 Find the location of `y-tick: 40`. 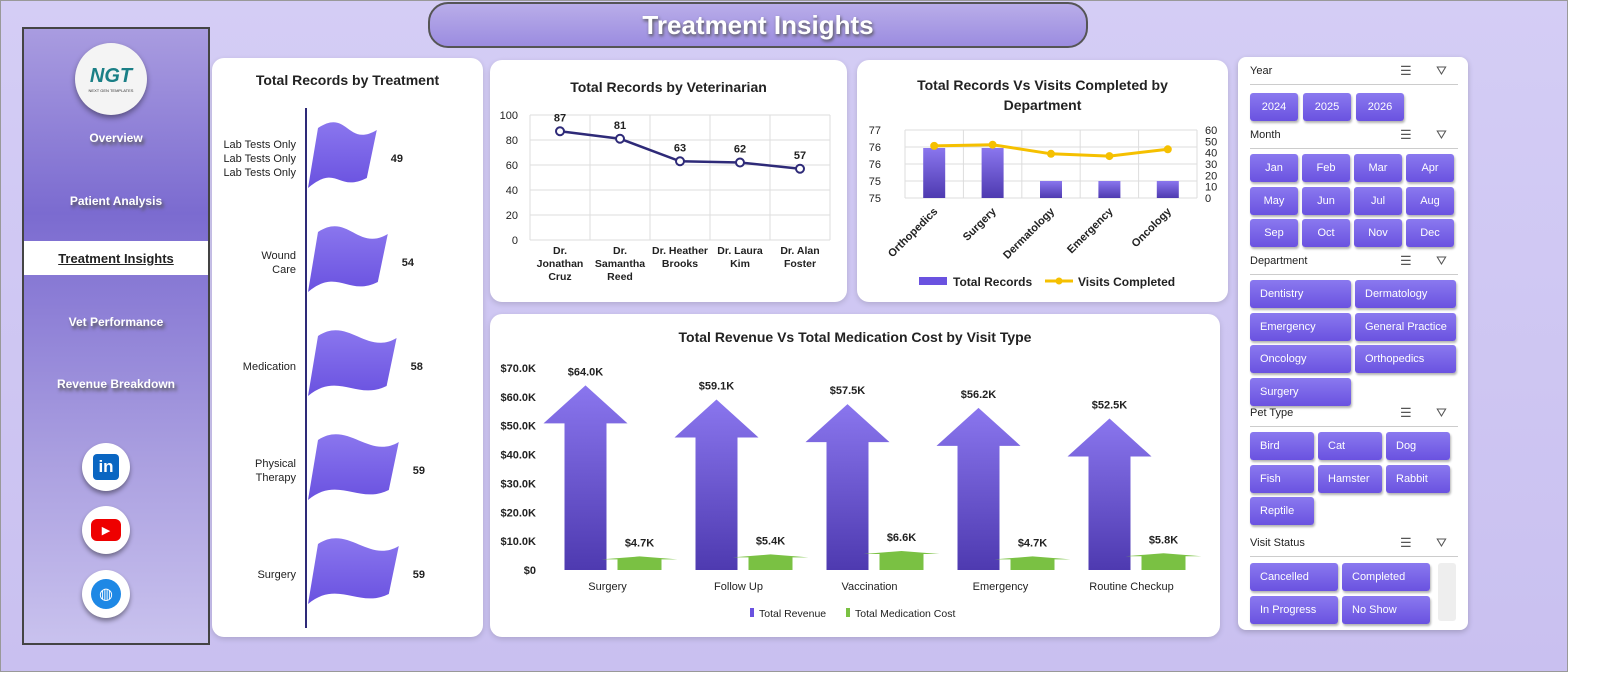

y-tick: 40 is located at coordinates (512, 191).